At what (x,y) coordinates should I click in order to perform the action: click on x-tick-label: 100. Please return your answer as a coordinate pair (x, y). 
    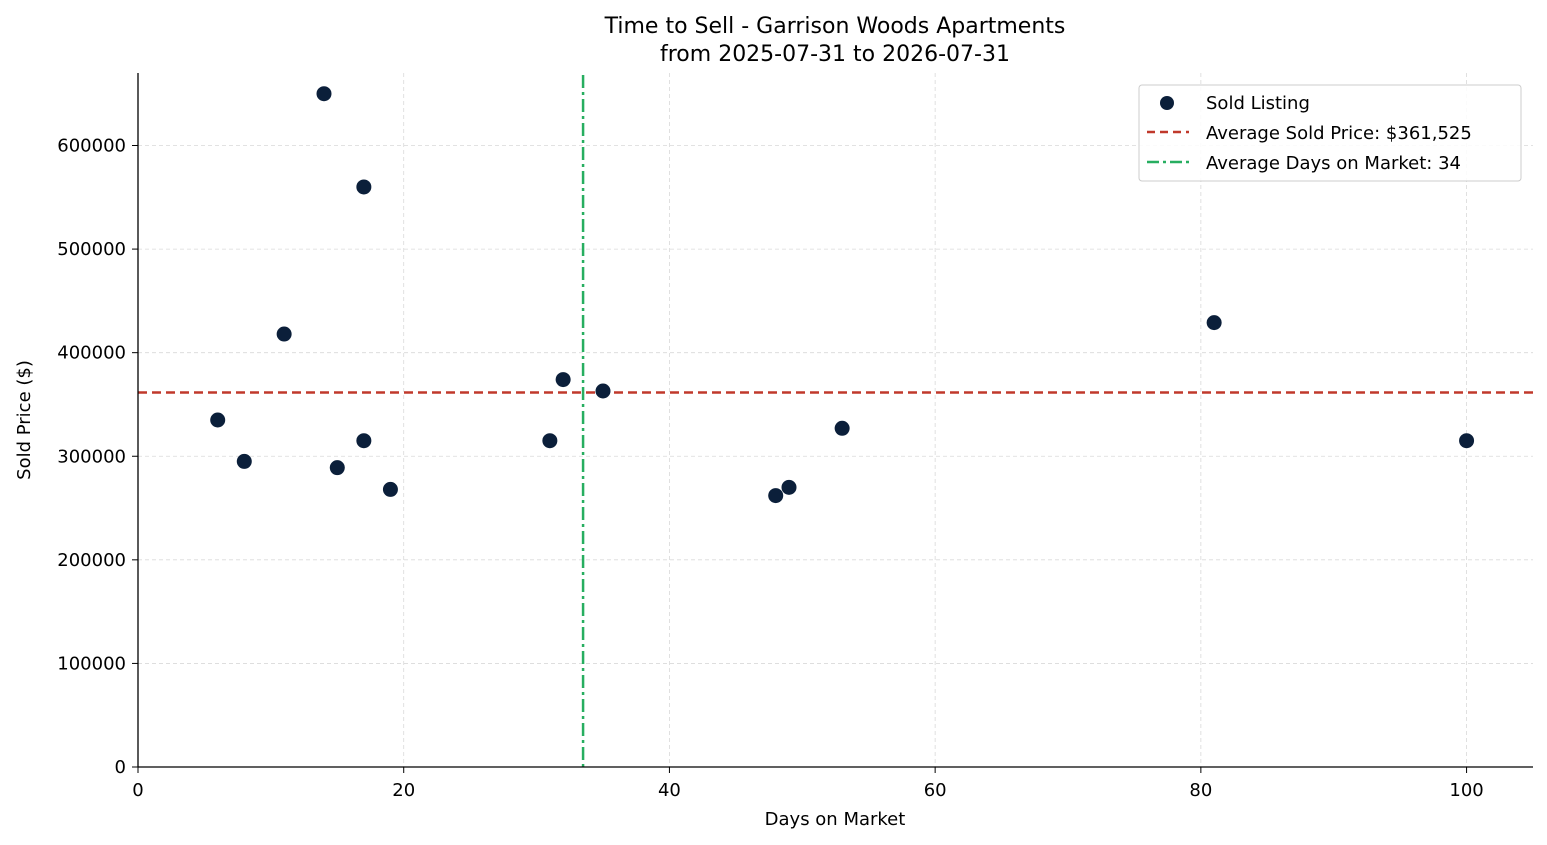
    Looking at the image, I should click on (1466, 790).